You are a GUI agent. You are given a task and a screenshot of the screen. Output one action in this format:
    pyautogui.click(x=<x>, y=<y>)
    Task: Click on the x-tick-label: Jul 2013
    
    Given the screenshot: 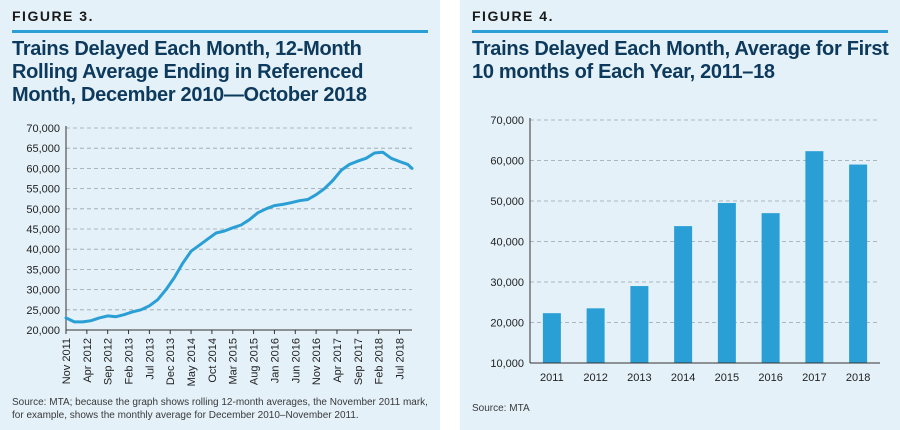 What is the action you would take?
    pyautogui.click(x=150, y=359)
    